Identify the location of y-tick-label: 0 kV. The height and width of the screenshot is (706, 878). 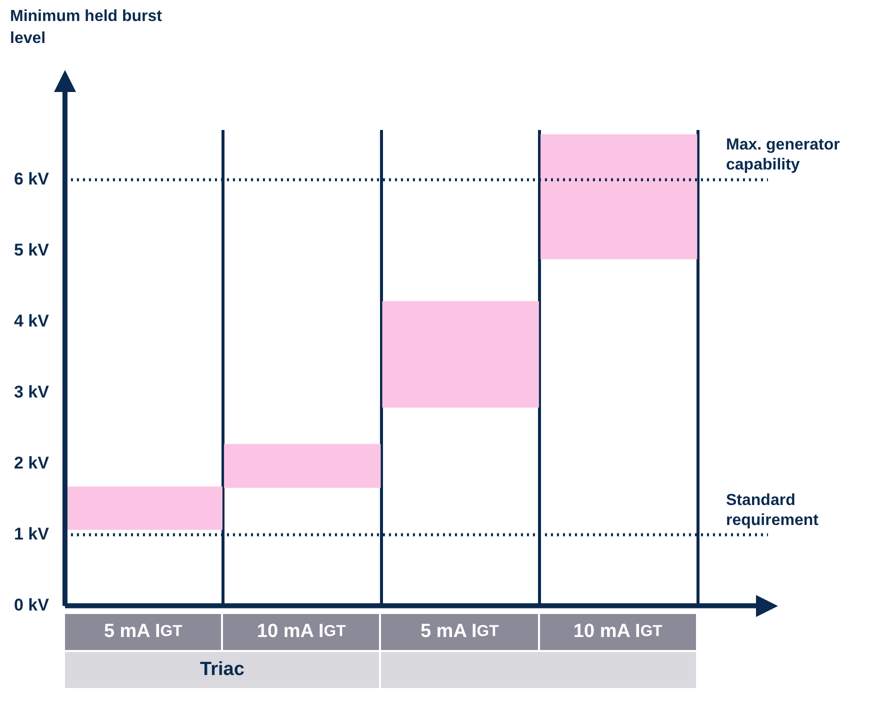
(32, 604).